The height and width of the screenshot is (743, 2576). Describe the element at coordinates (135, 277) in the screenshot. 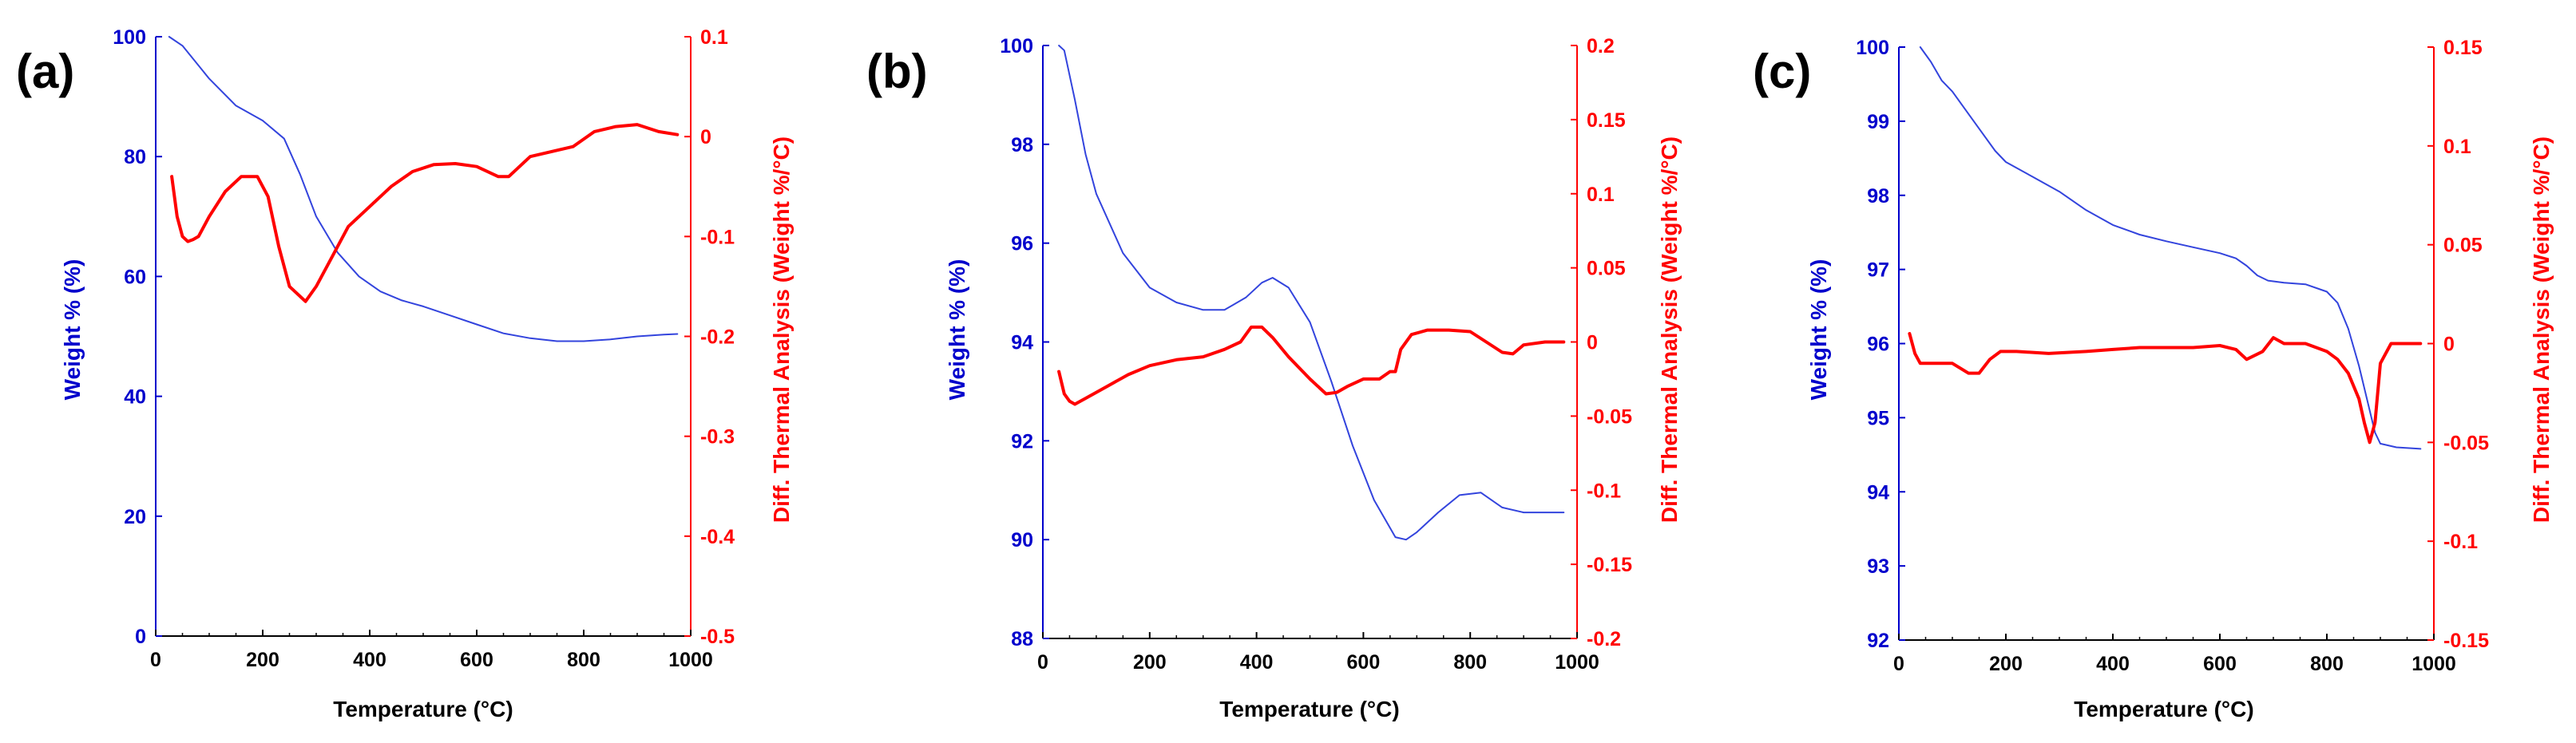

I see `y-left-tick-label: 60` at that location.